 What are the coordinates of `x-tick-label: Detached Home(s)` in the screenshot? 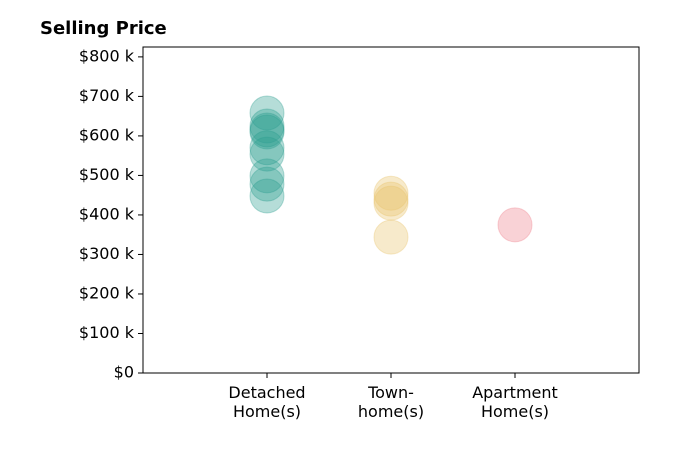 It's located at (267, 402).